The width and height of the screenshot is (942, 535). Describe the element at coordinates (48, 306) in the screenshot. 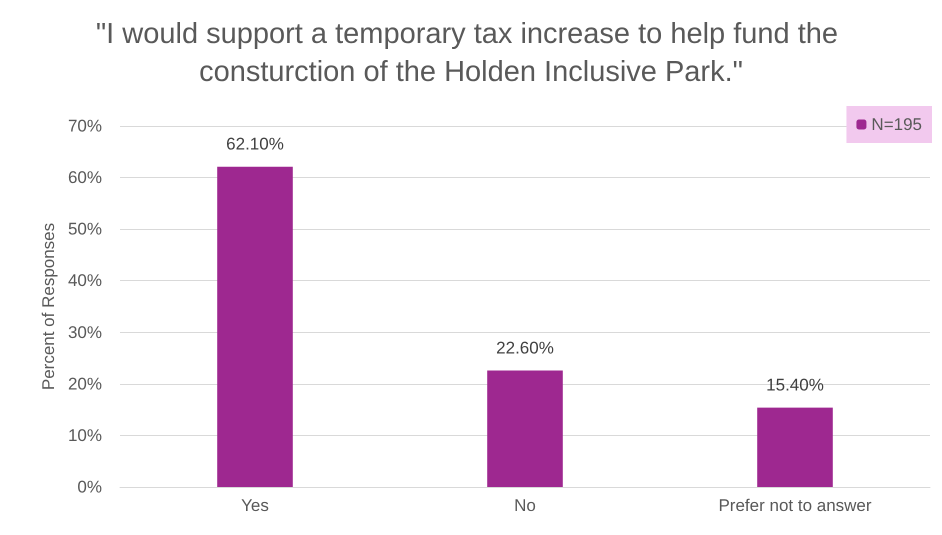

I see `y-axis-title: Percent of Responses` at that location.